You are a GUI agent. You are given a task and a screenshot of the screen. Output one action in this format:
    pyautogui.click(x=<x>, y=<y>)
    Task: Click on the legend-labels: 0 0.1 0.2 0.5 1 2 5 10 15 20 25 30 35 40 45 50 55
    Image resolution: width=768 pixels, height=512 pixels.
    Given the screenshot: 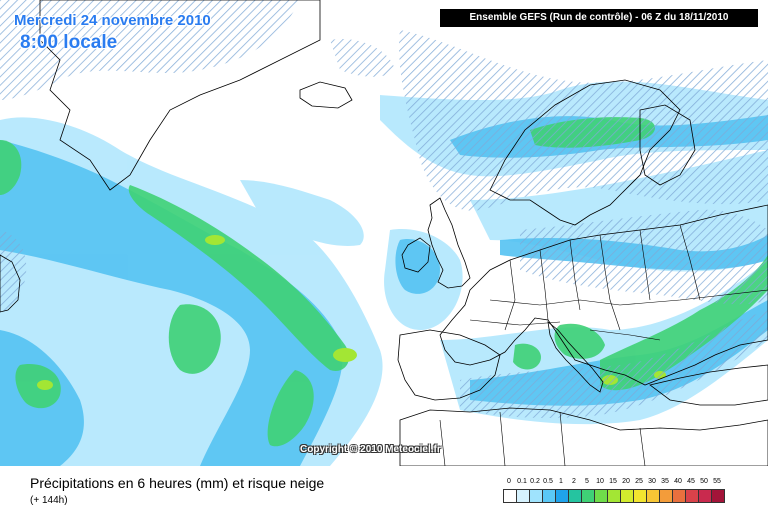 What is the action you would take?
    pyautogui.click(x=627, y=483)
    